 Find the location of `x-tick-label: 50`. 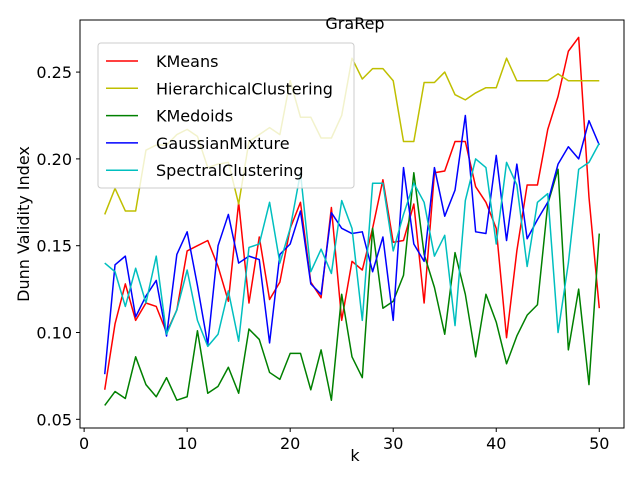

x-tick-label: 50 is located at coordinates (599, 443).